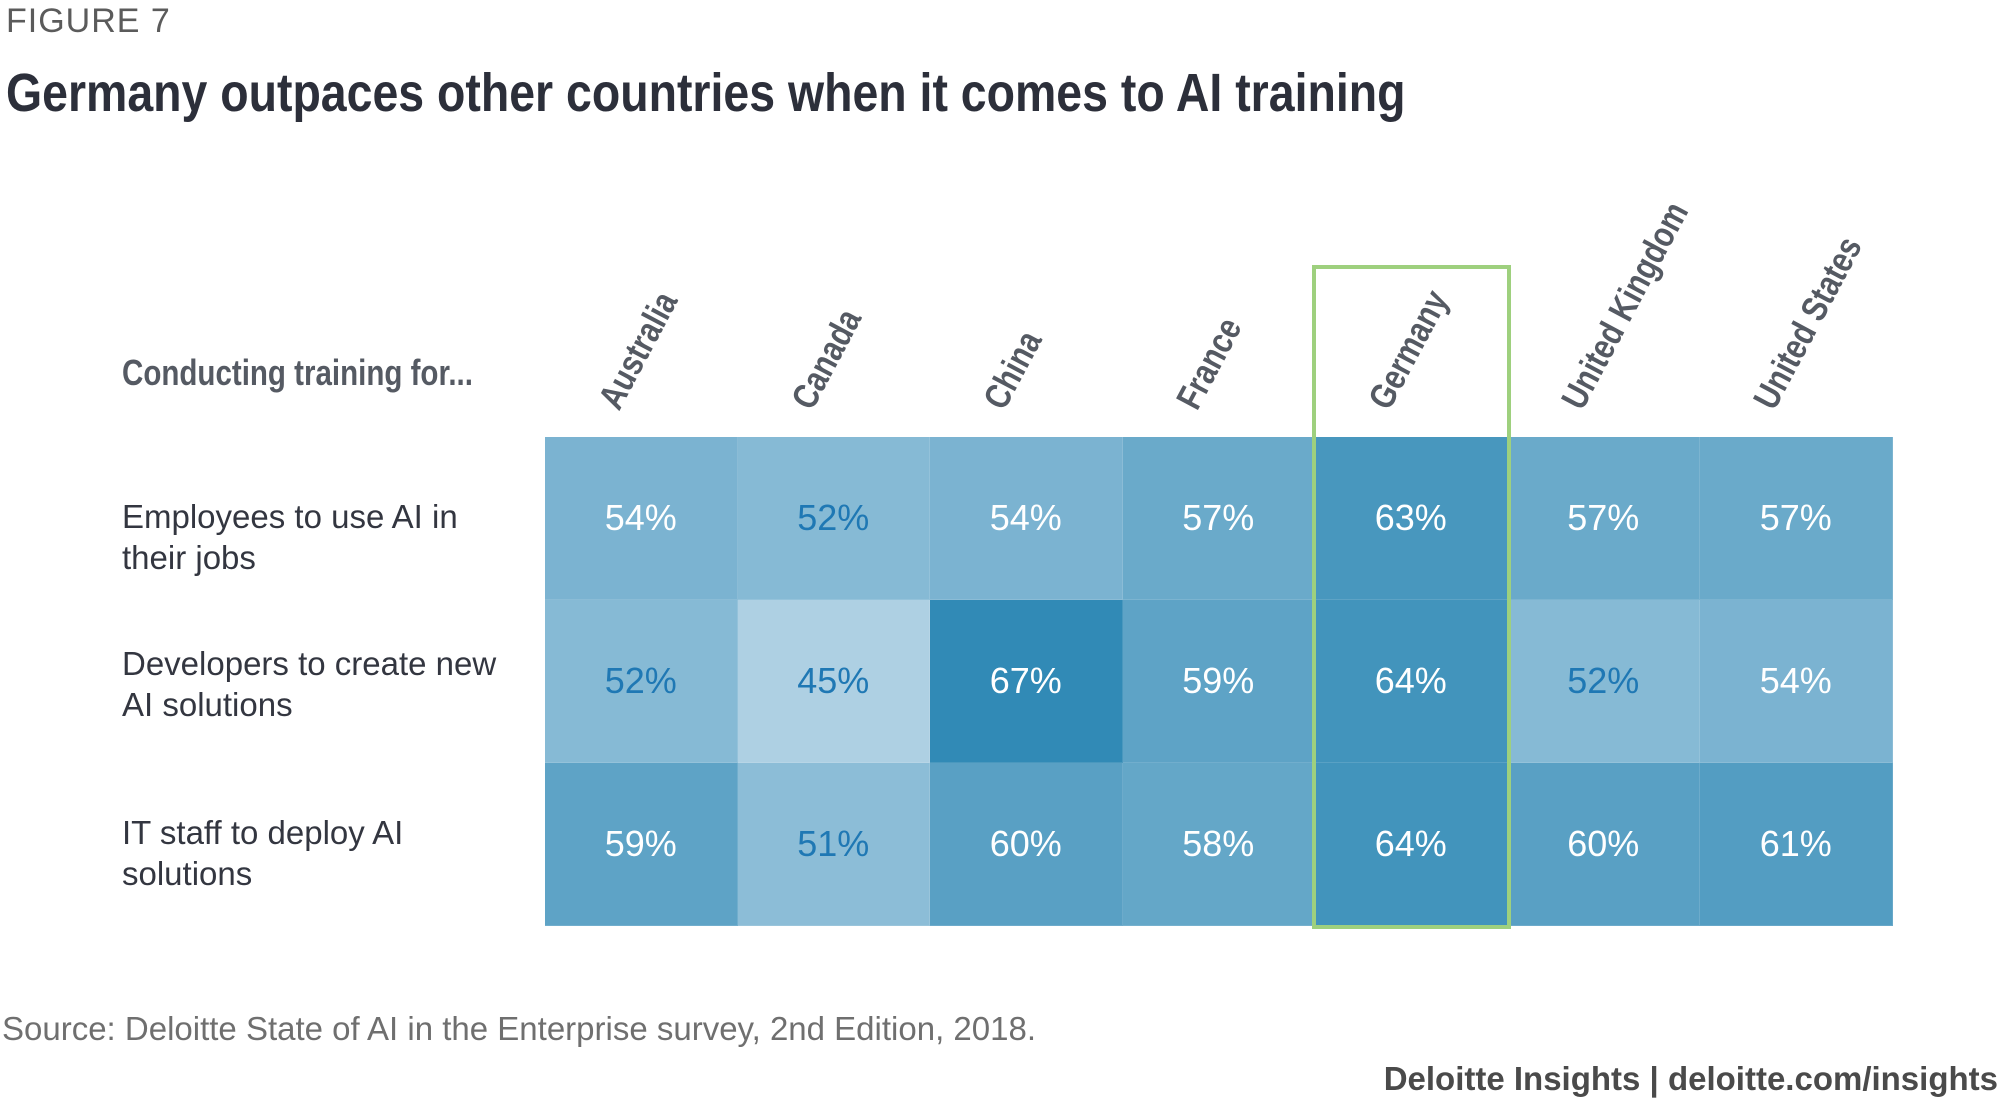  I want to click on column-label-germany: Germany, so click(1408, 349).